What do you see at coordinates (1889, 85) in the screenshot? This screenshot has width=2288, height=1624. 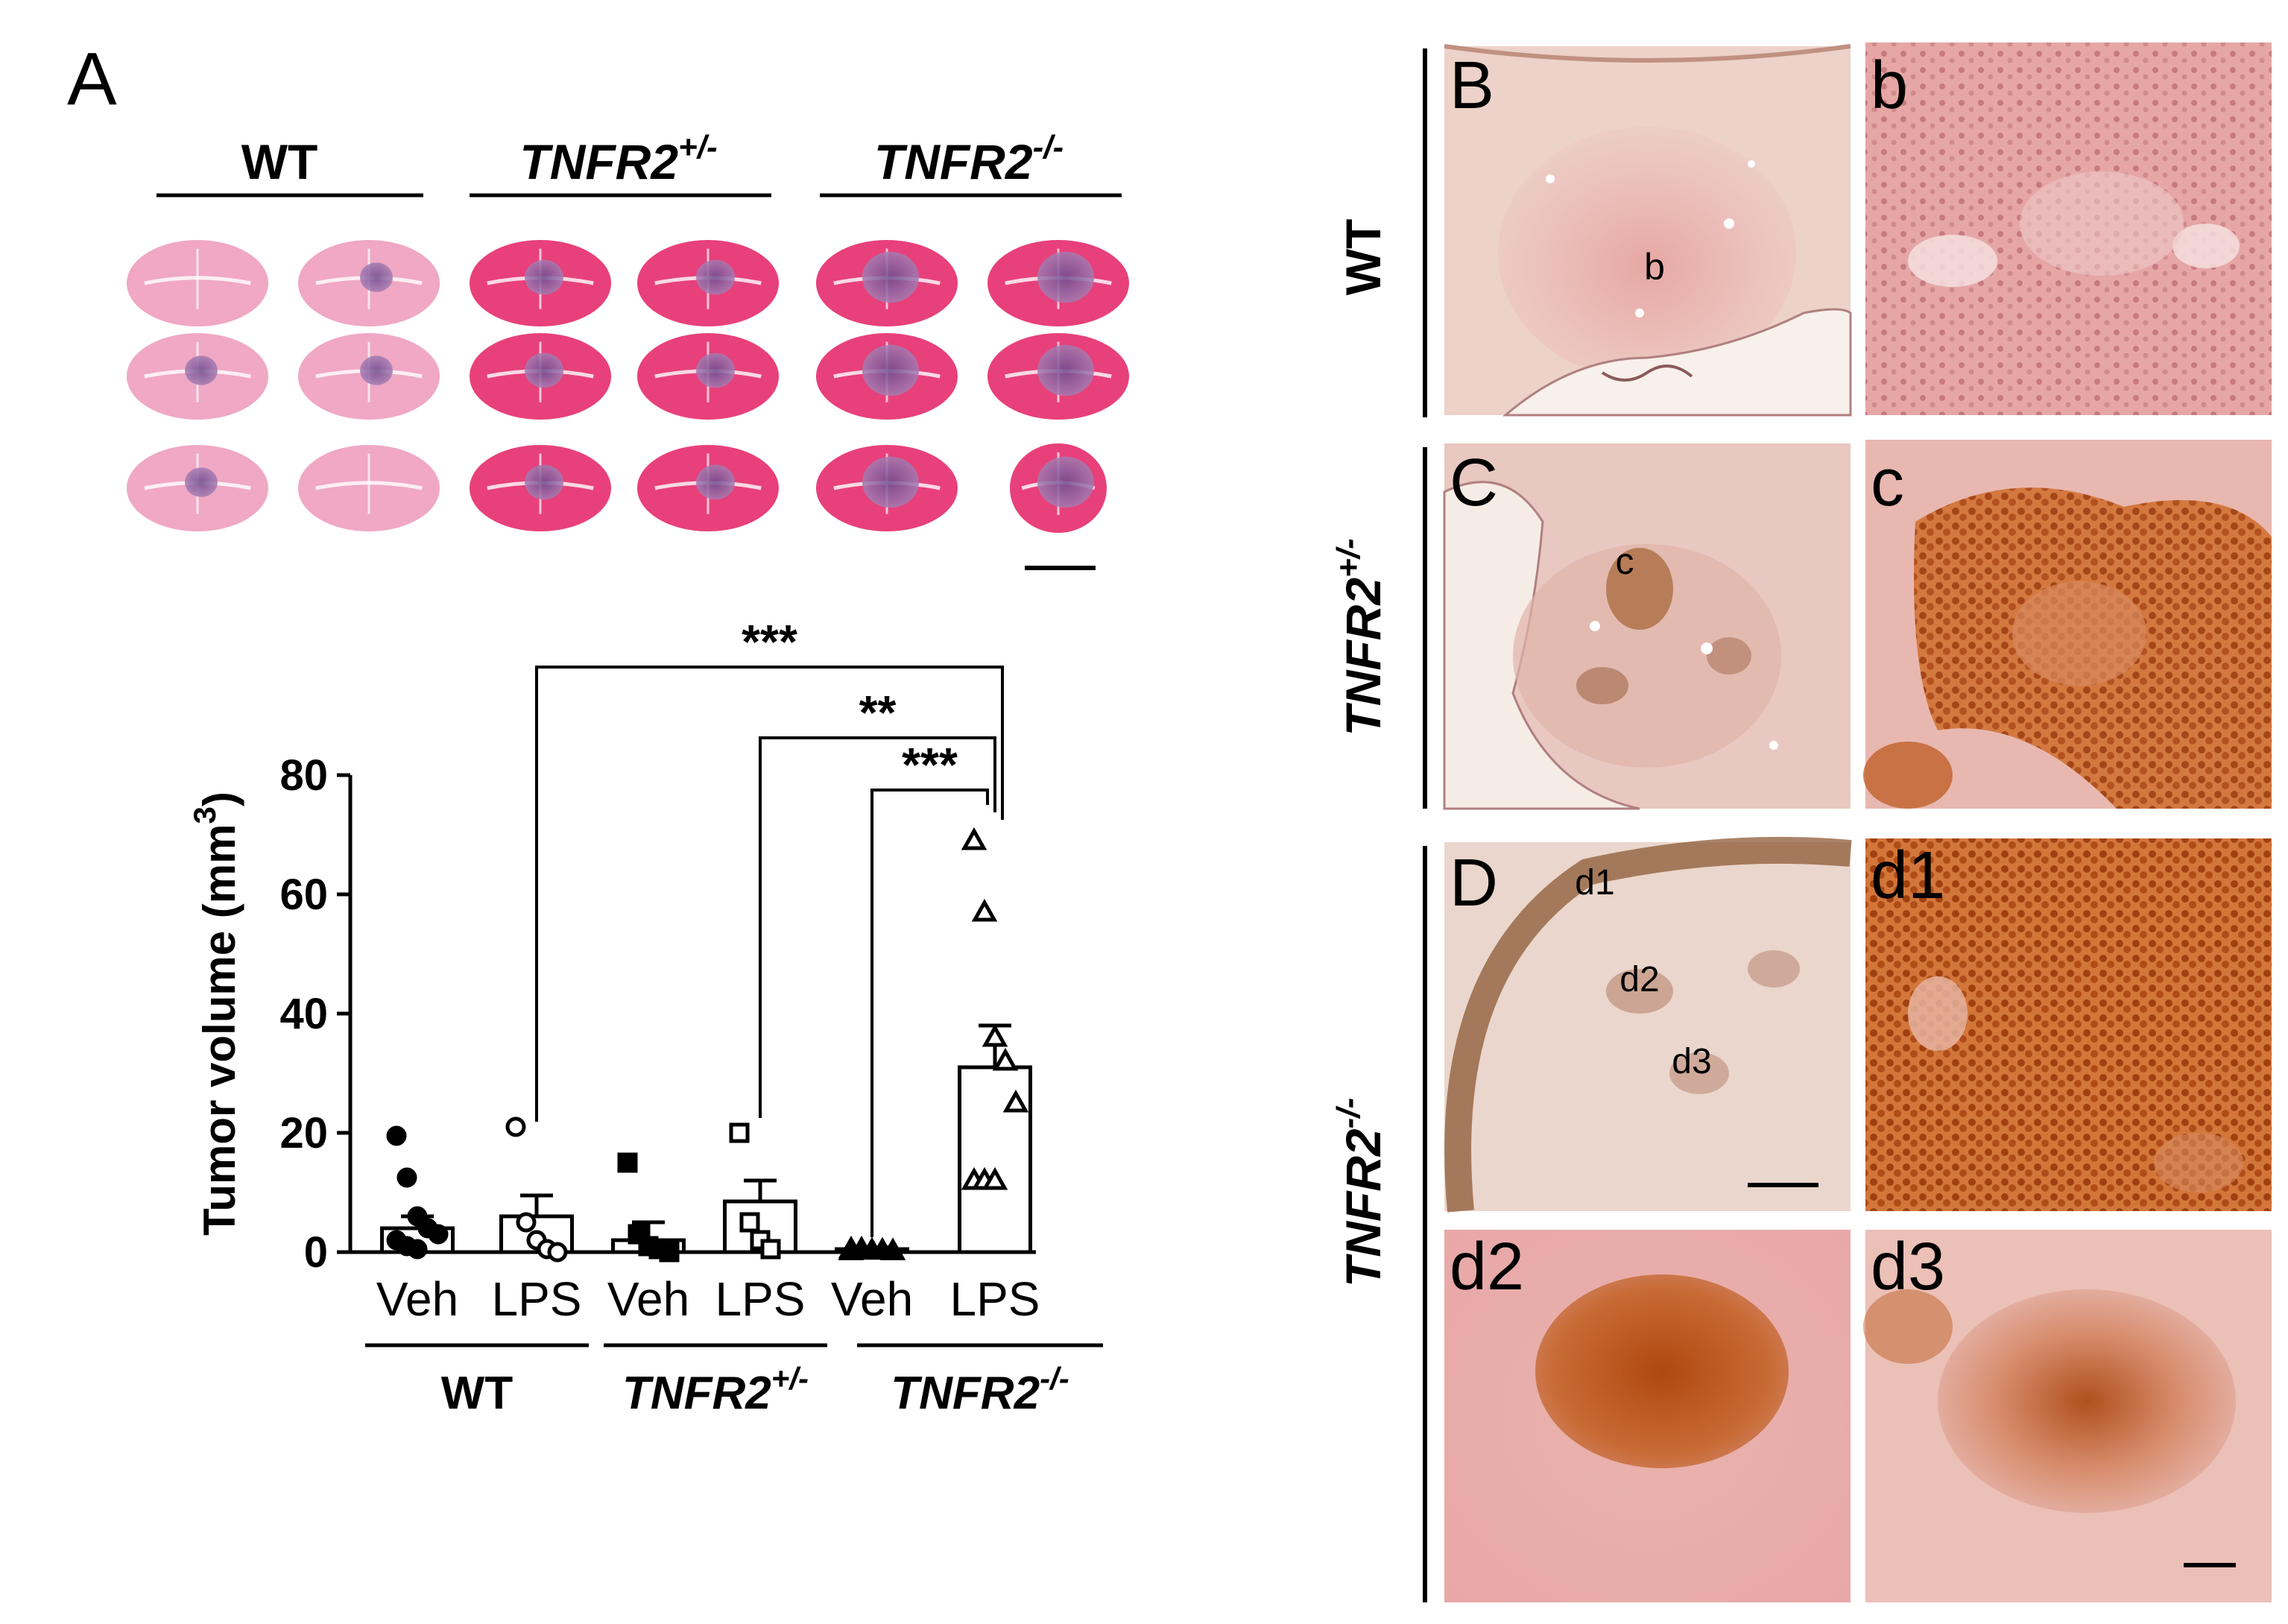 I see `panel-label-b: b` at bounding box center [1889, 85].